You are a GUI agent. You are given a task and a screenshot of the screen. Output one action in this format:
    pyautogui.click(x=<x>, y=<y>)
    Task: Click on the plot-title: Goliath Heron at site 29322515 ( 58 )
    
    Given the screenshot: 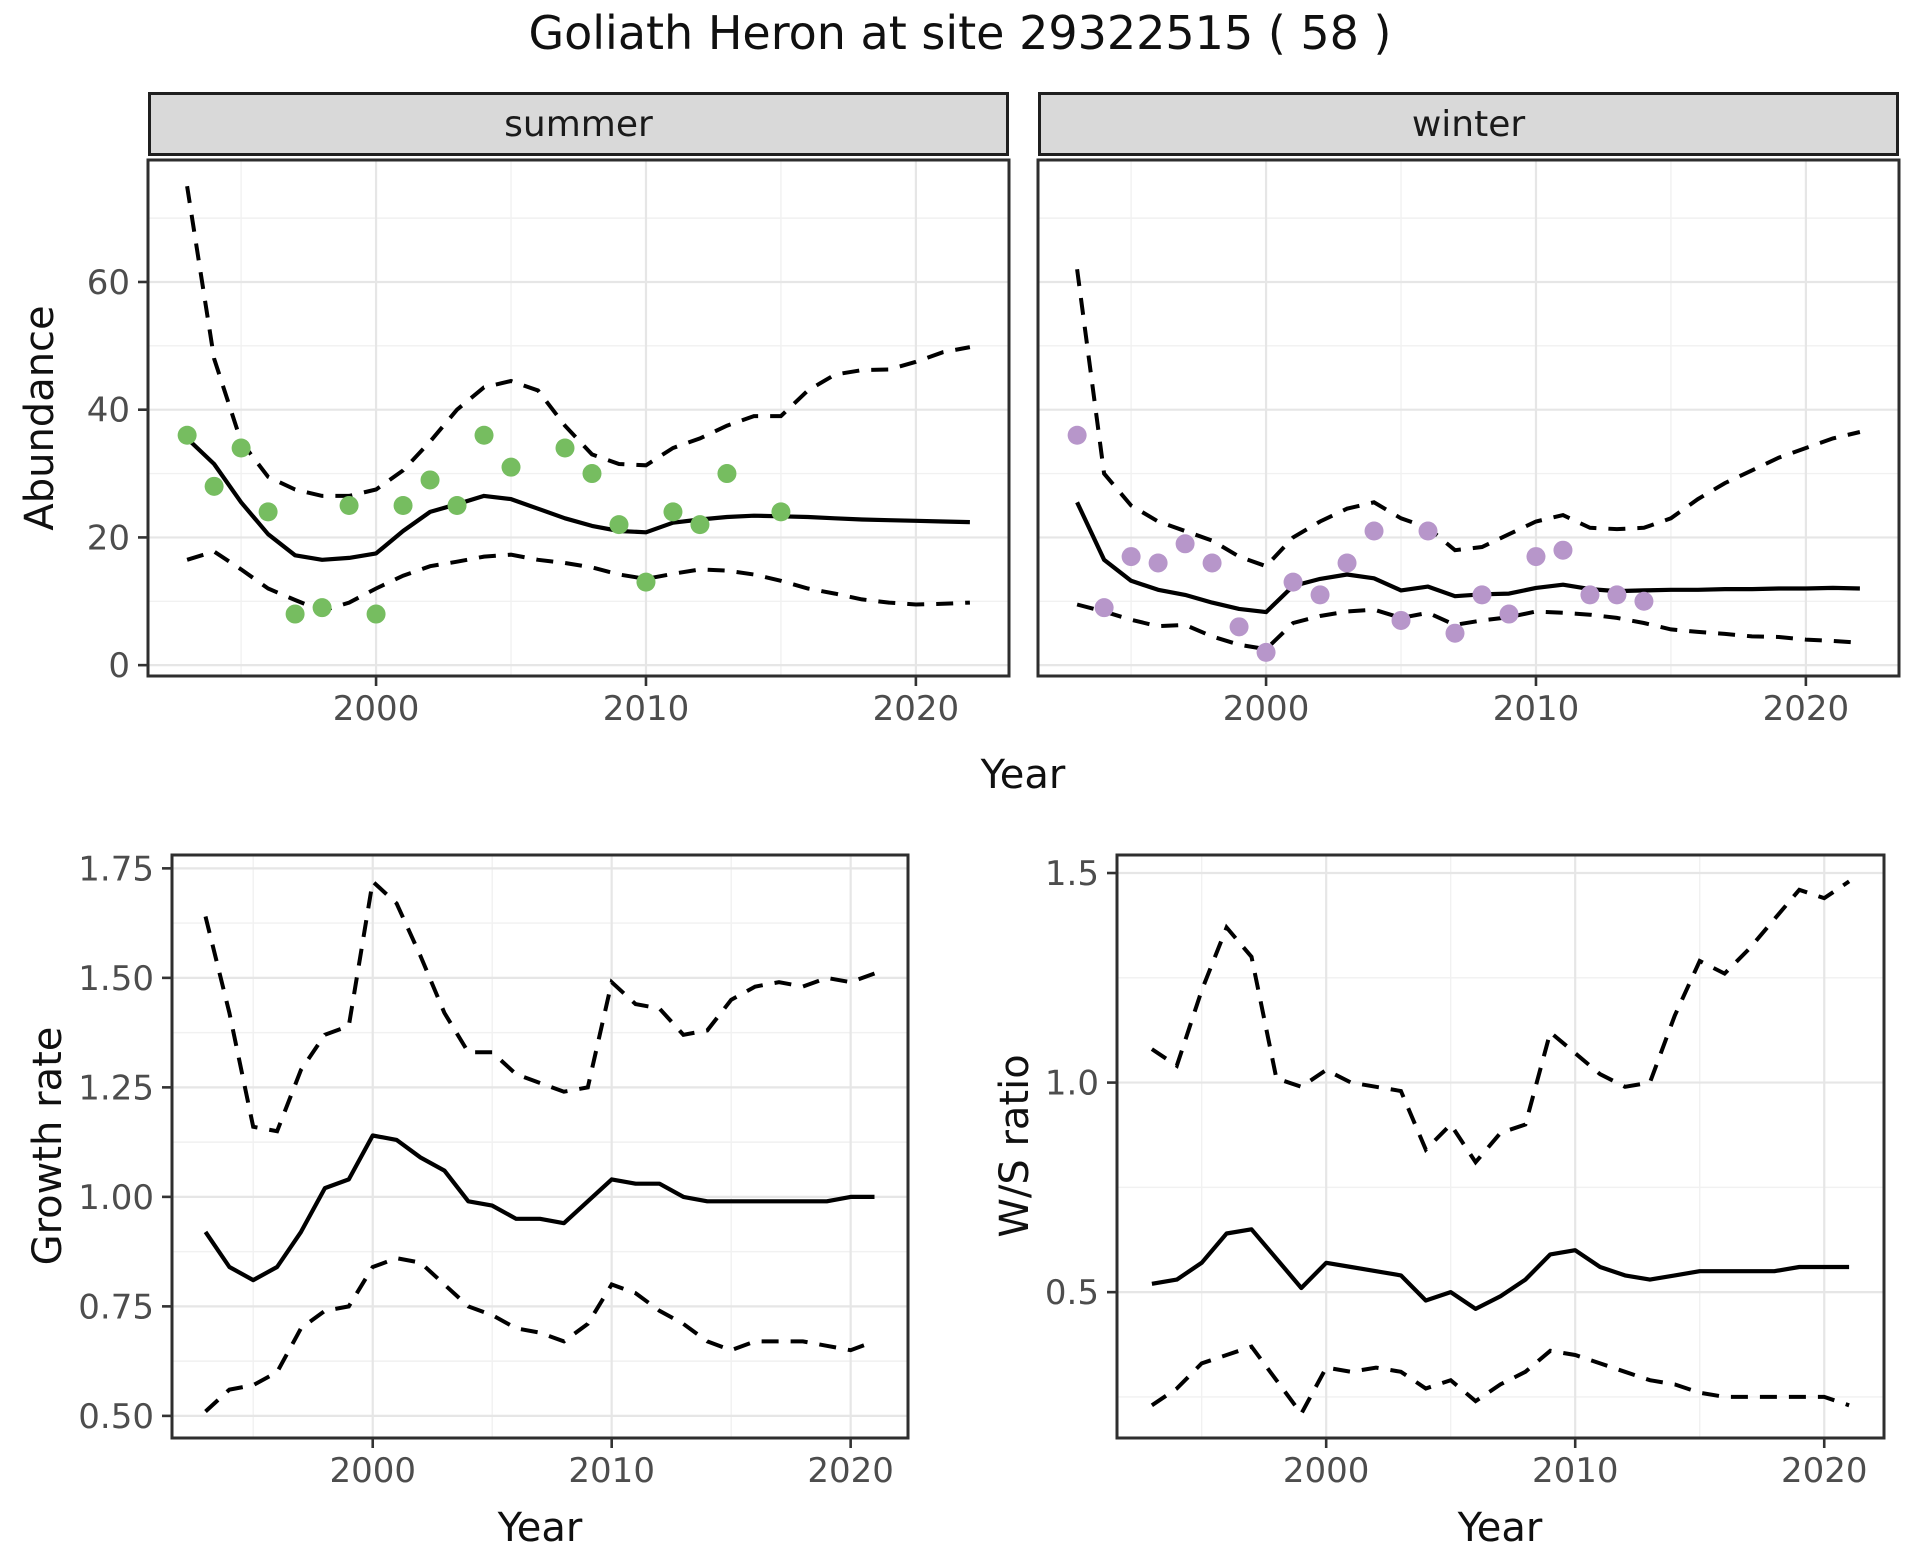 What is the action you would take?
    pyautogui.click(x=960, y=33)
    